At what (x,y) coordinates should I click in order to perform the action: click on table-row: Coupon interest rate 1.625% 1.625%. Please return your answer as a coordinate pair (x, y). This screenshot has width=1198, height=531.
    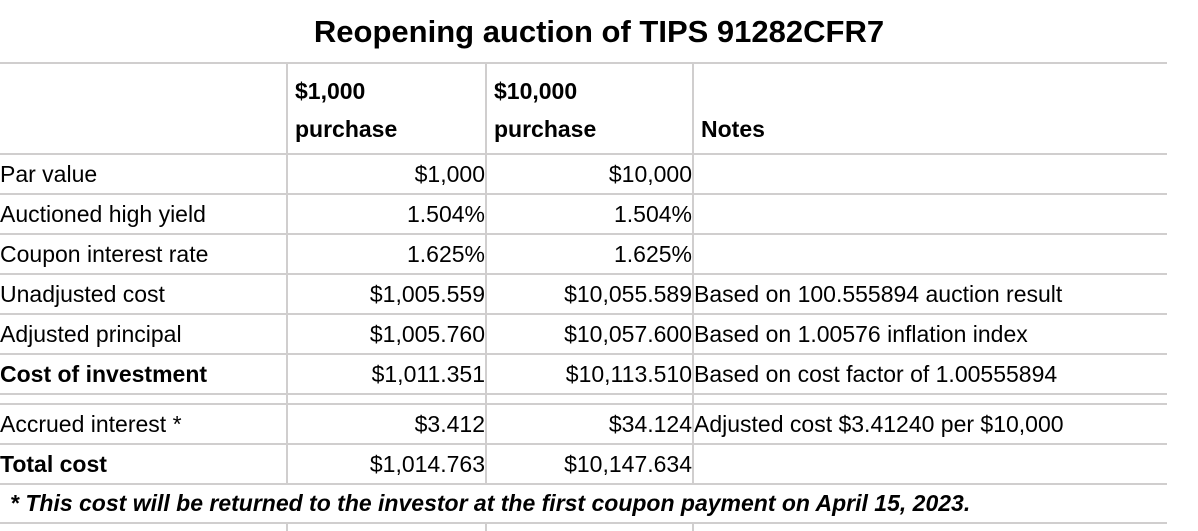
    Looking at the image, I should click on (583, 254).